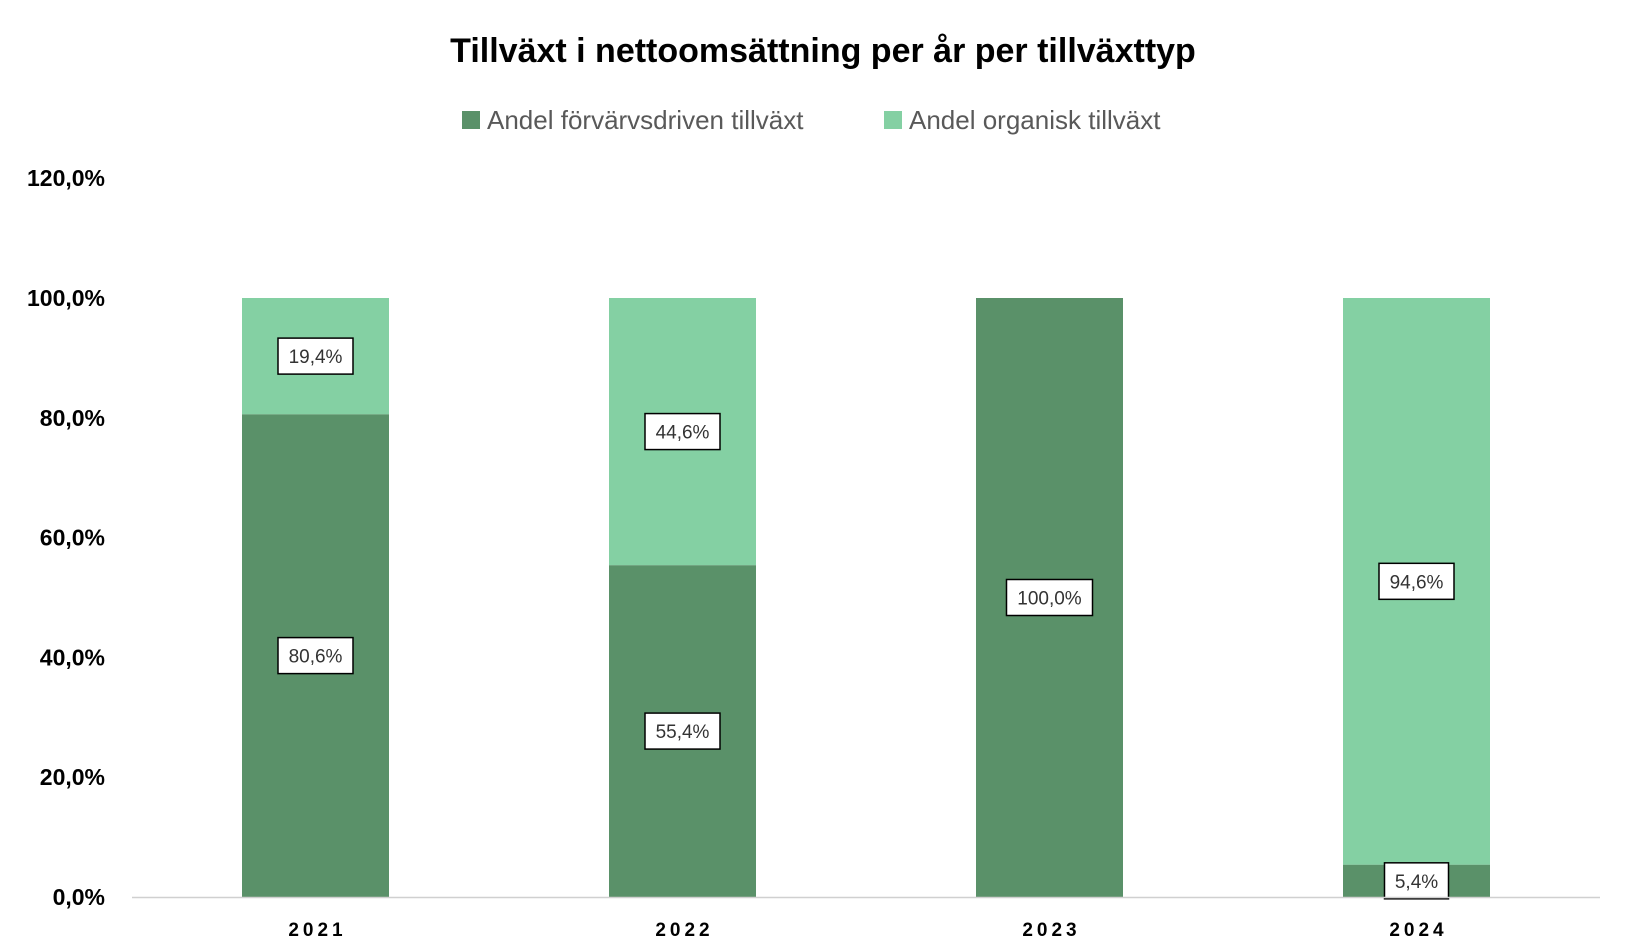 The image size is (1646, 950). Describe the element at coordinates (72, 657) in the screenshot. I see `y-tick-label: 40,0%` at that location.